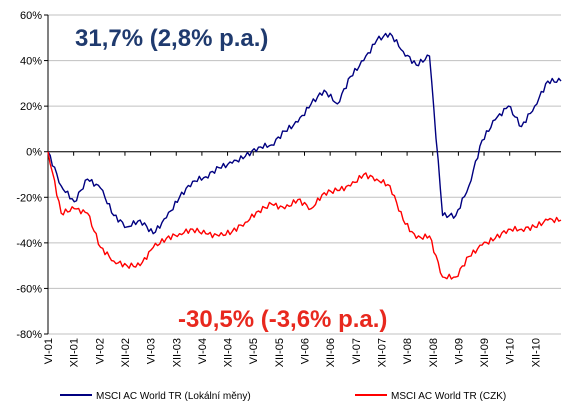 This screenshot has height=411, width=575. What do you see at coordinates (408, 351) in the screenshot?
I see `x-tick-label: VI-08` at bounding box center [408, 351].